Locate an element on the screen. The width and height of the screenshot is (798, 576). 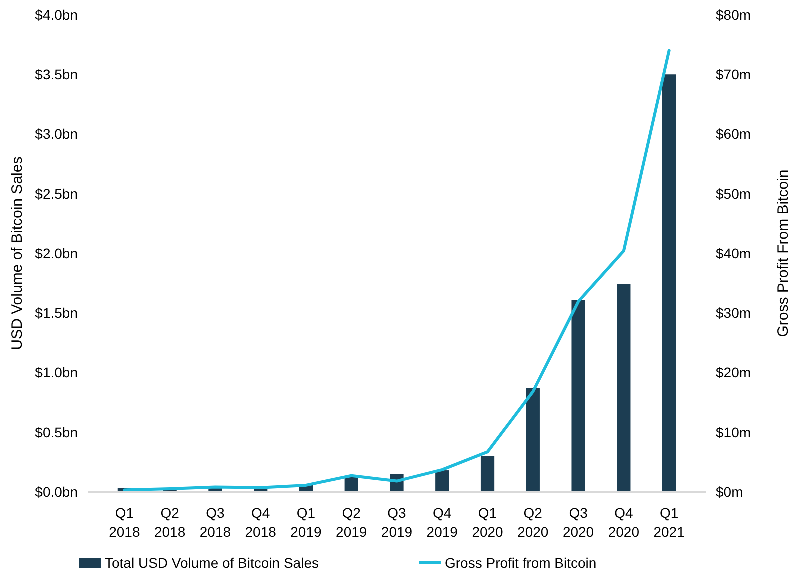
x-tick-label: Q1 2018 is located at coordinates (124, 522).